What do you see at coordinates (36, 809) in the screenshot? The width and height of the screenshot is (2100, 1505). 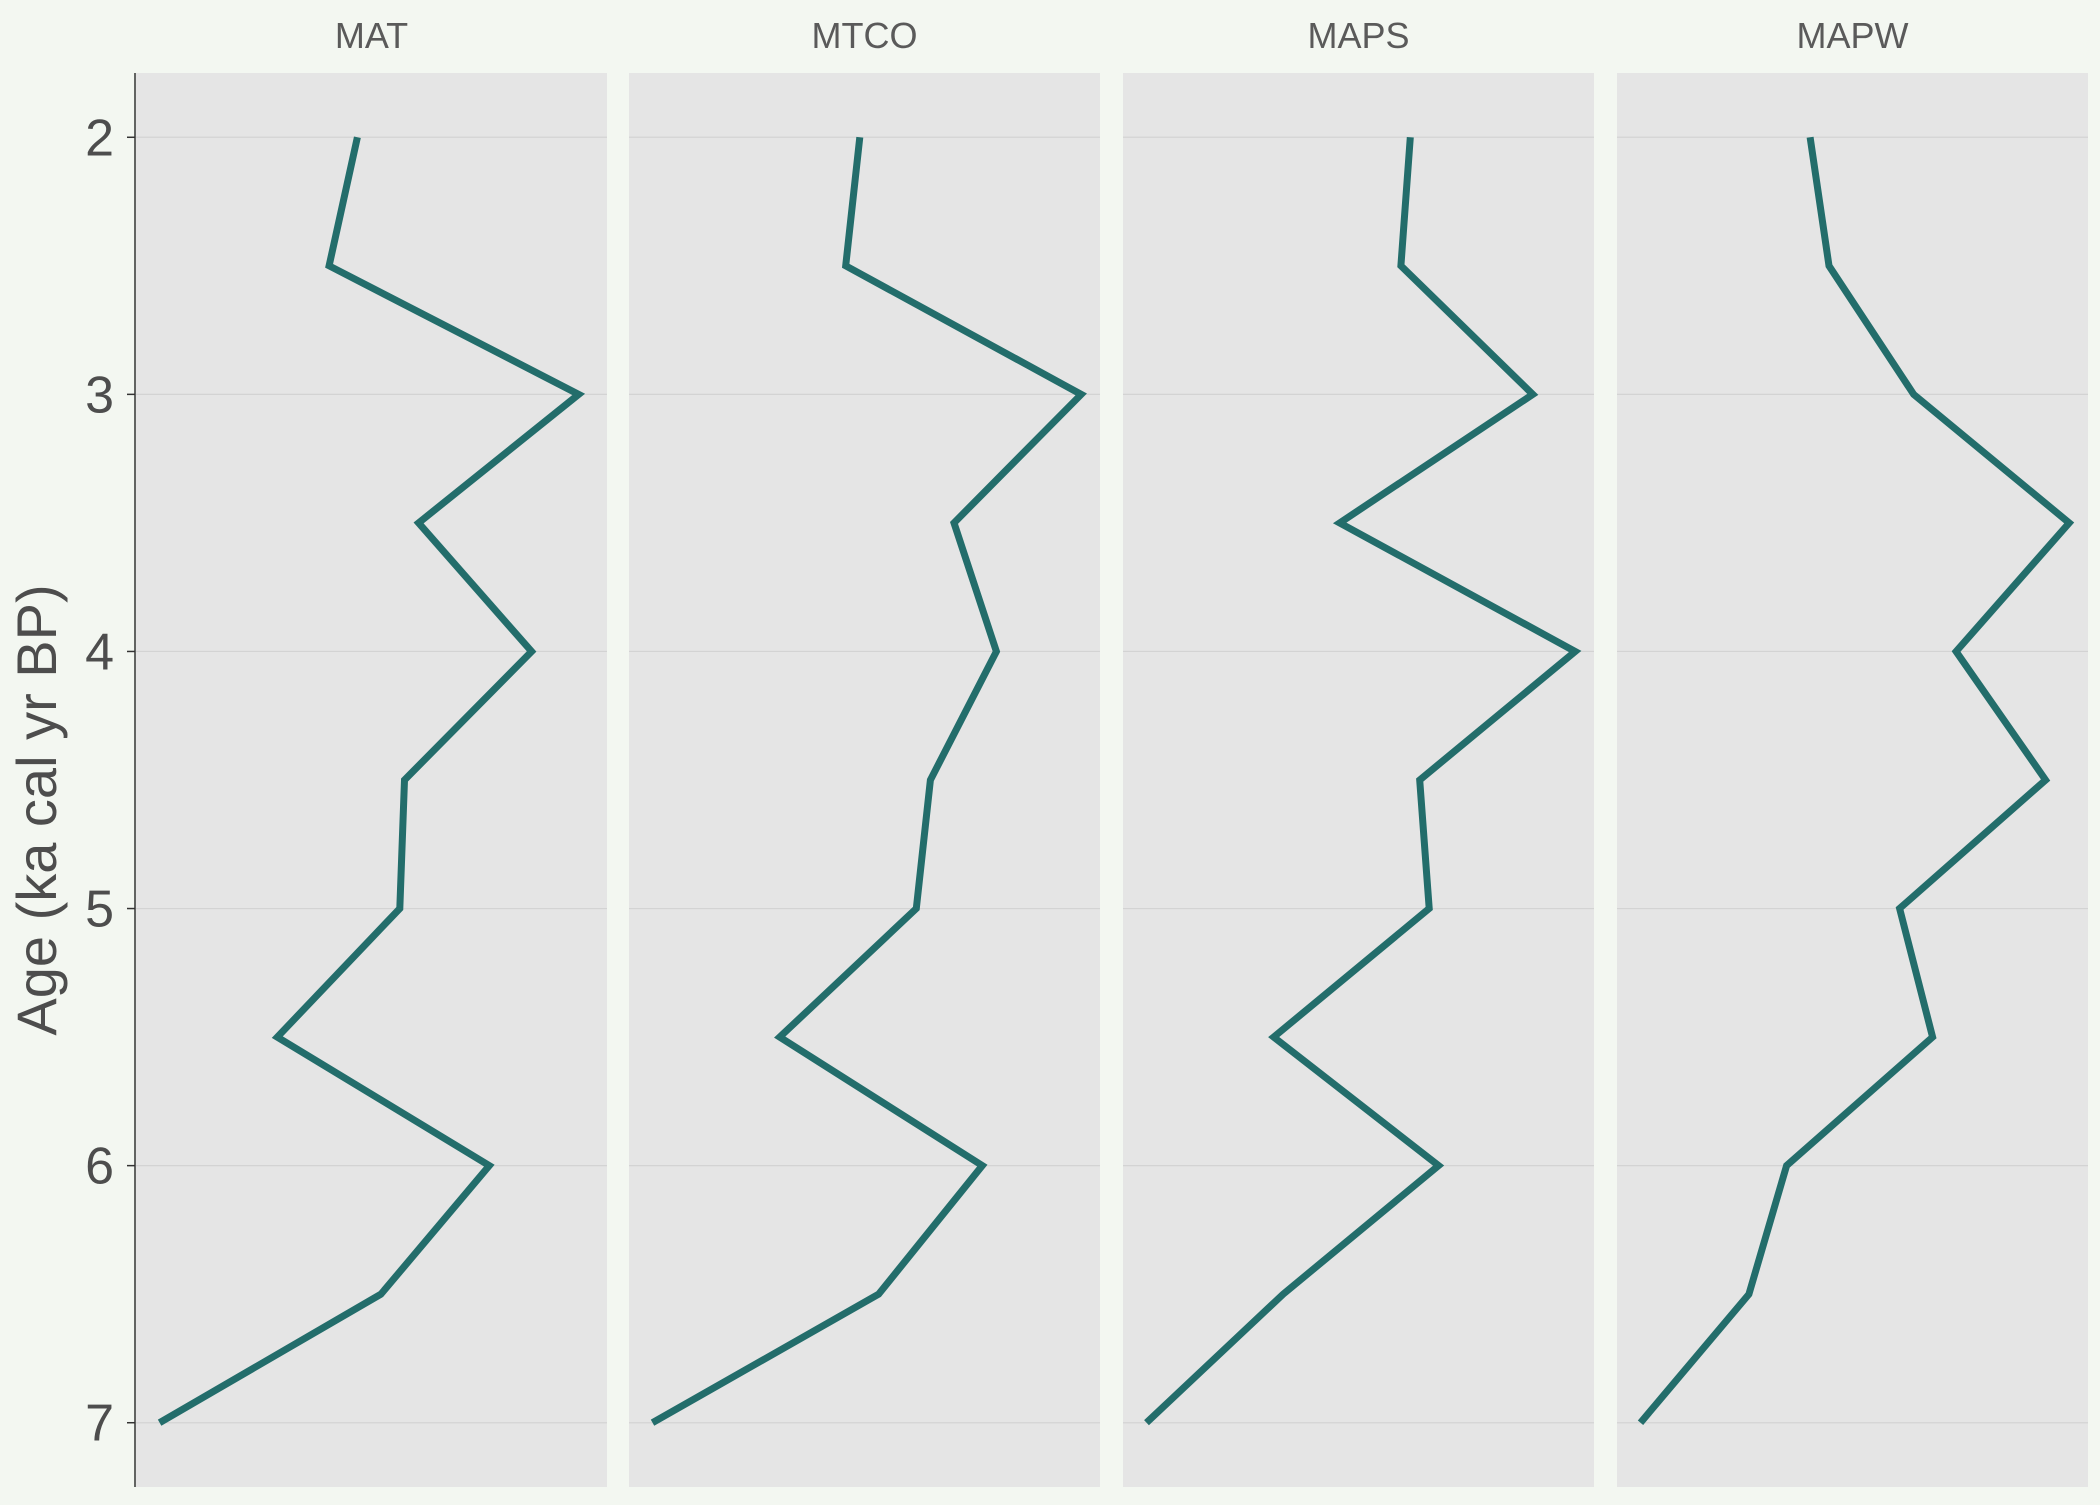 I see `y-axis-title: Age (ka cal yr BP)` at bounding box center [36, 809].